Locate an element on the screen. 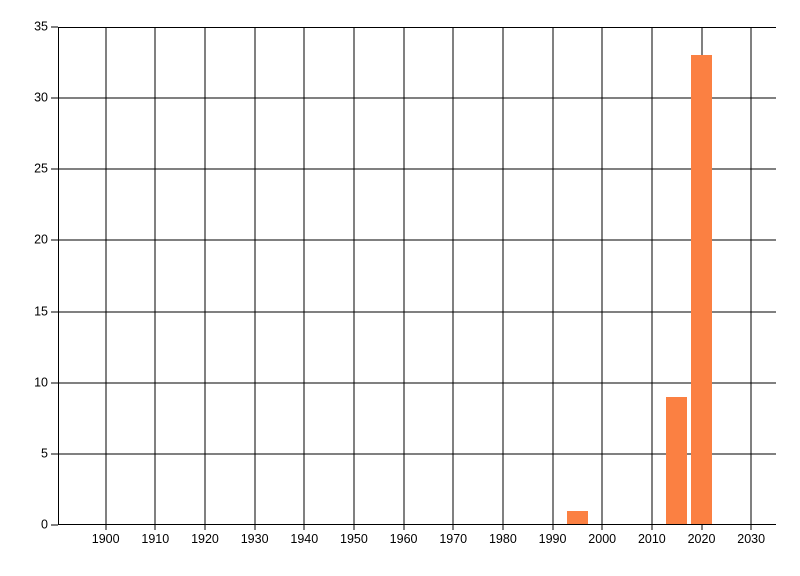 The image size is (800, 576). x-tick-label: 1990 is located at coordinates (552, 539).